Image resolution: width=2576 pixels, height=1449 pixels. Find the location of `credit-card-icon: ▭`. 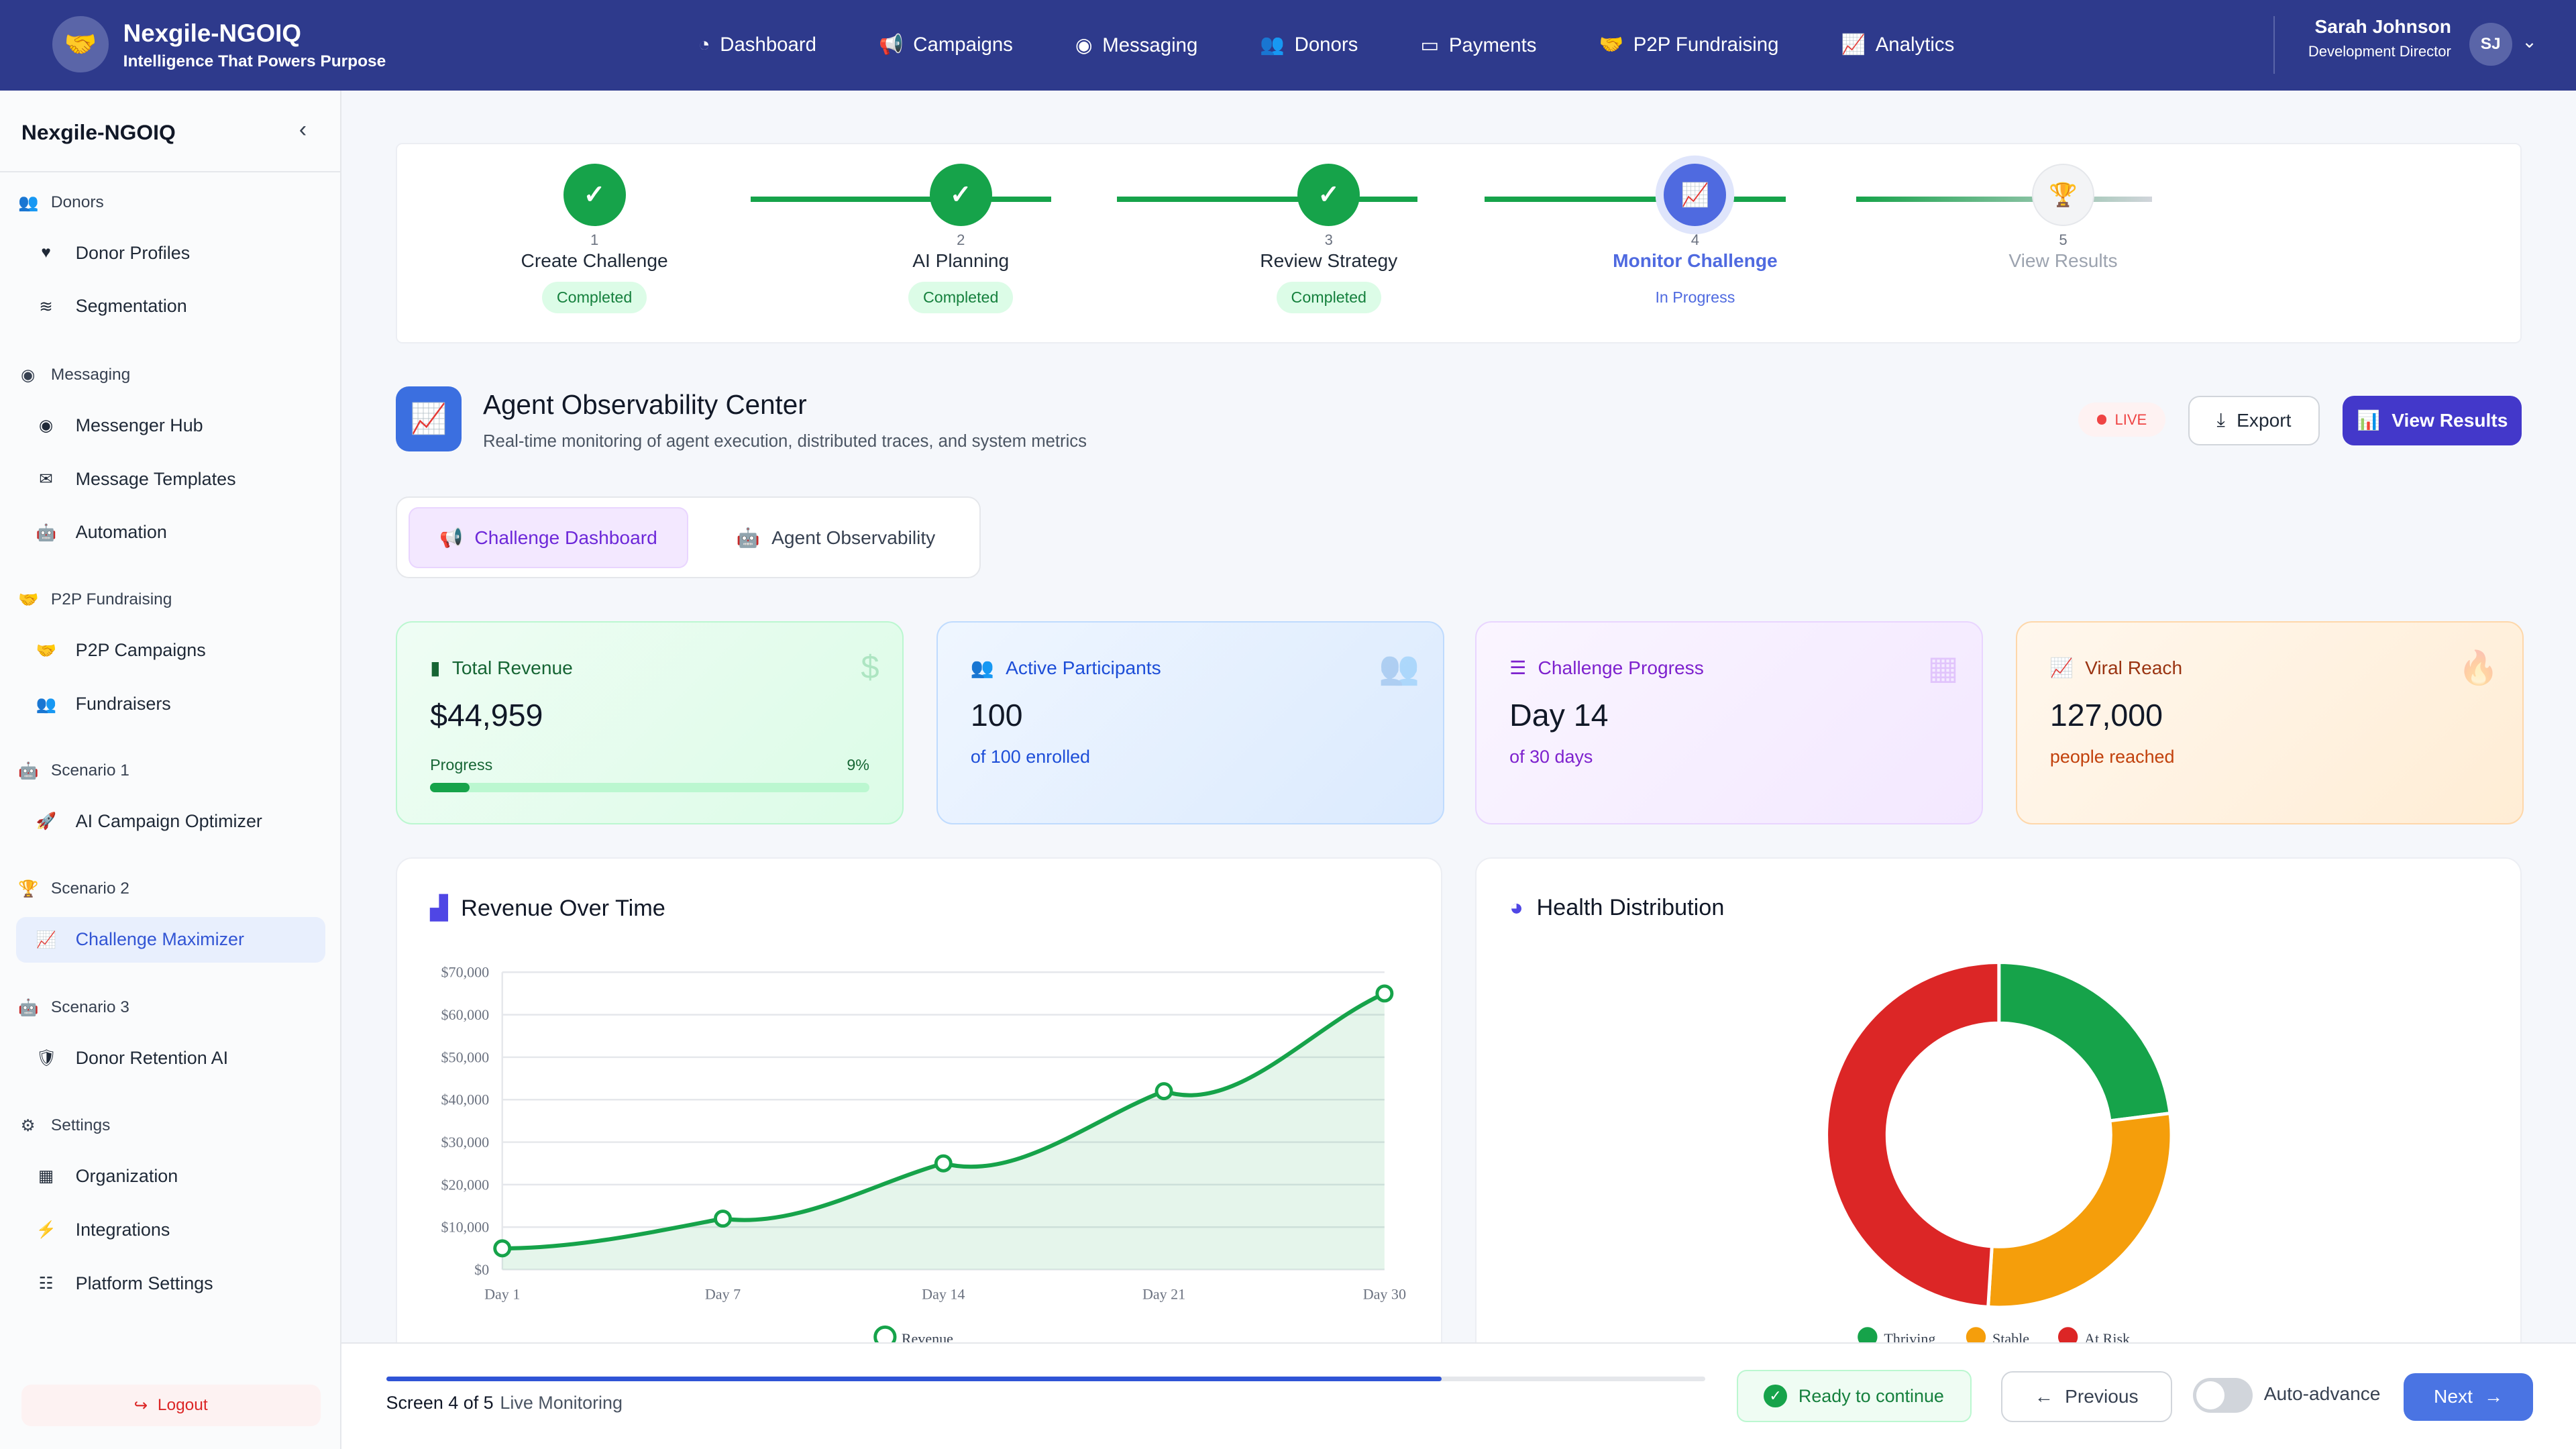

credit-card-icon: ▭ is located at coordinates (1430, 45).